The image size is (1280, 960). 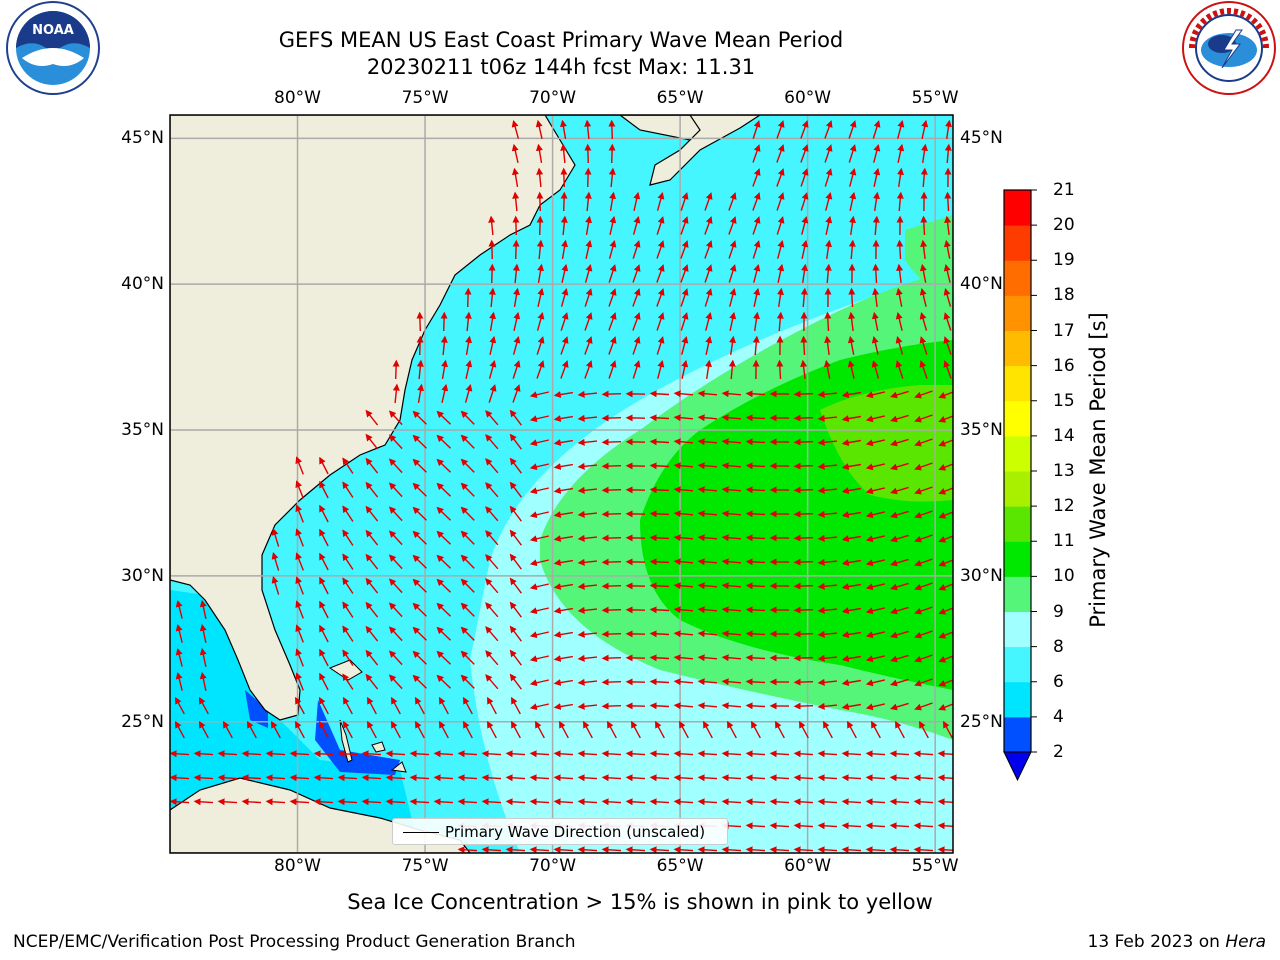 I want to click on colorbar-tick-label: 9, so click(x=1058, y=611).